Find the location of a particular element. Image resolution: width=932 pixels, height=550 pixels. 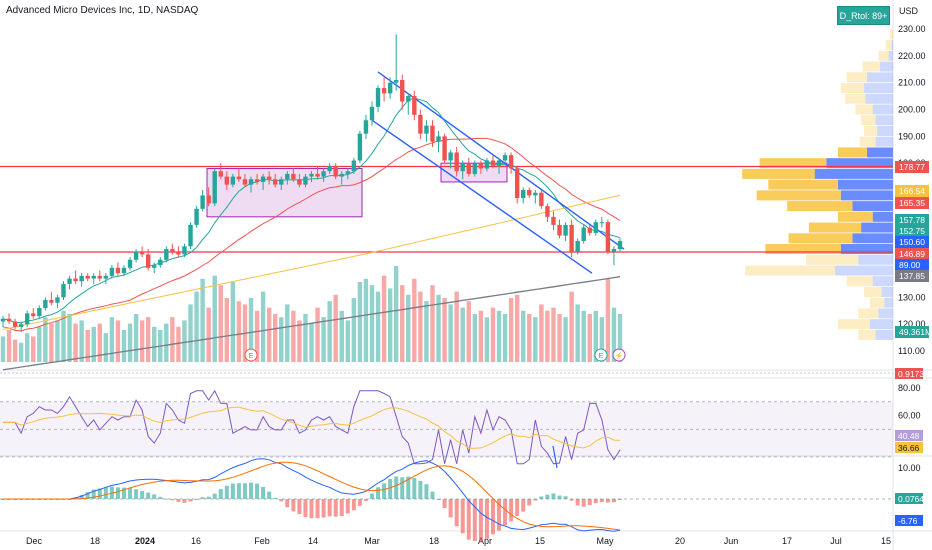

y-tick-label: 120.00 is located at coordinates (912, 324).